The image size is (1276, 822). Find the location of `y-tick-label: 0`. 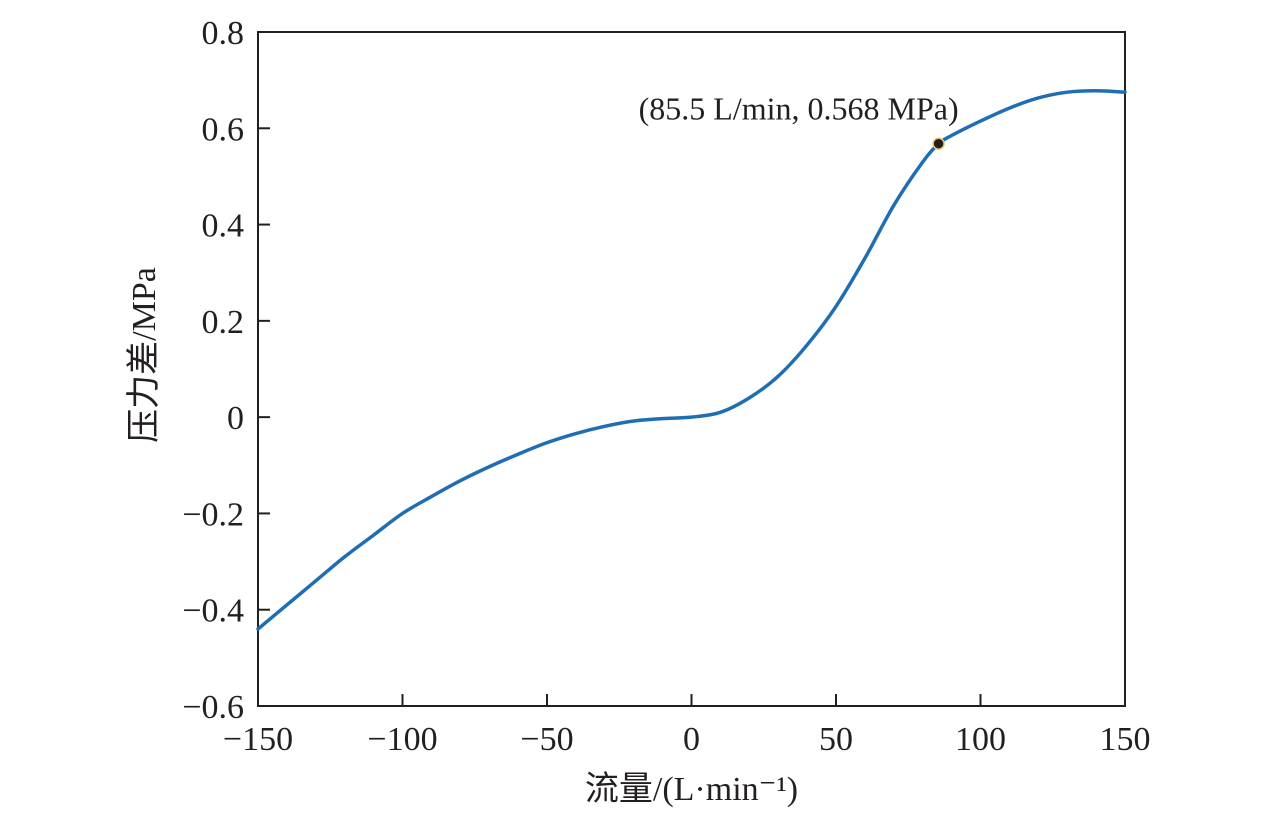

y-tick-label: 0 is located at coordinates (235, 418).